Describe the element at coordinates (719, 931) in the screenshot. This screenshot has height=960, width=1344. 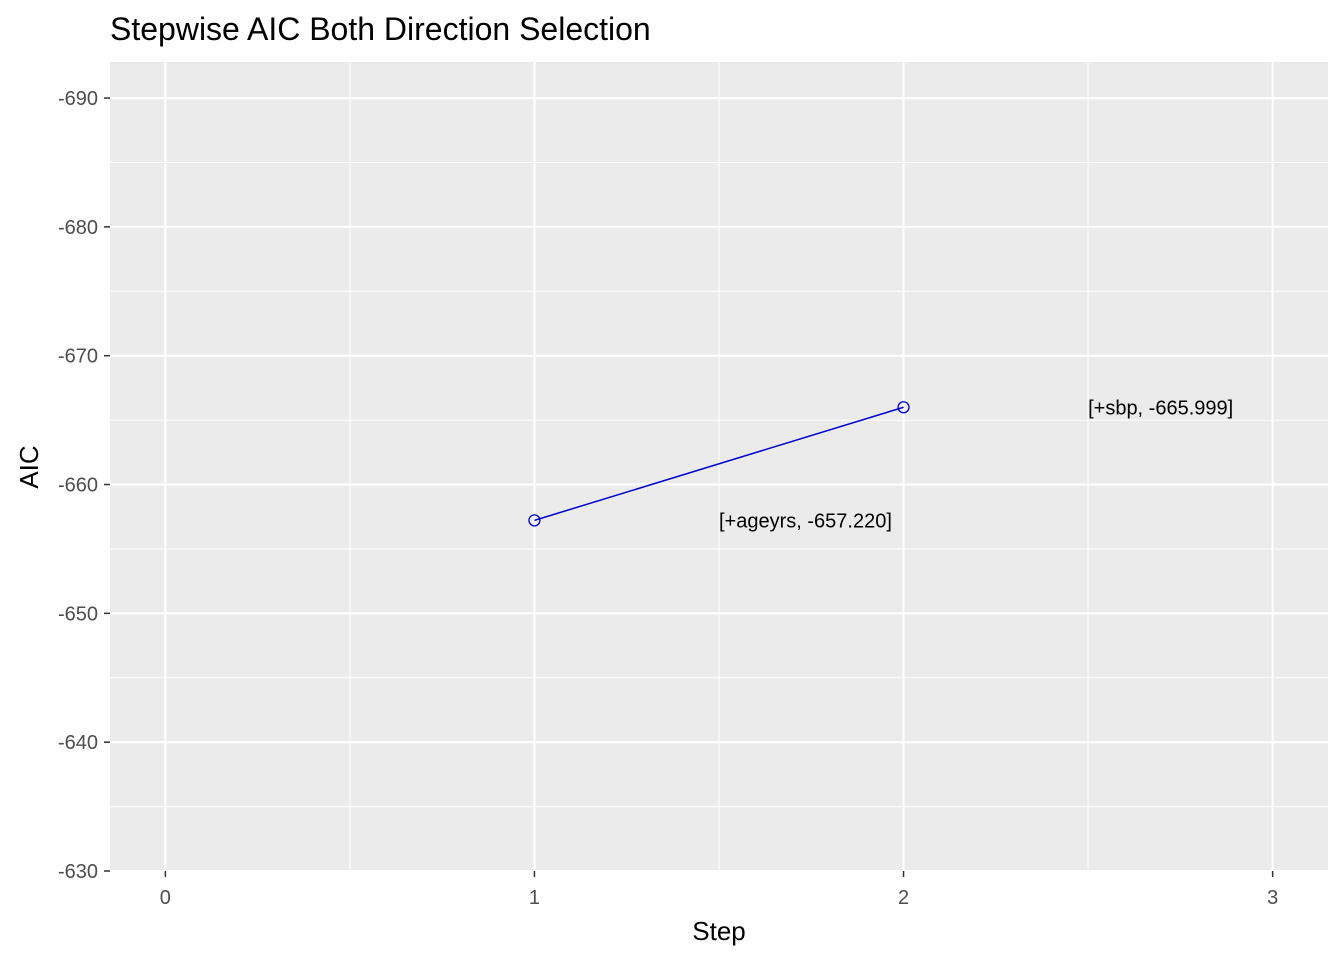
I see `x-axis-title: Step` at that location.